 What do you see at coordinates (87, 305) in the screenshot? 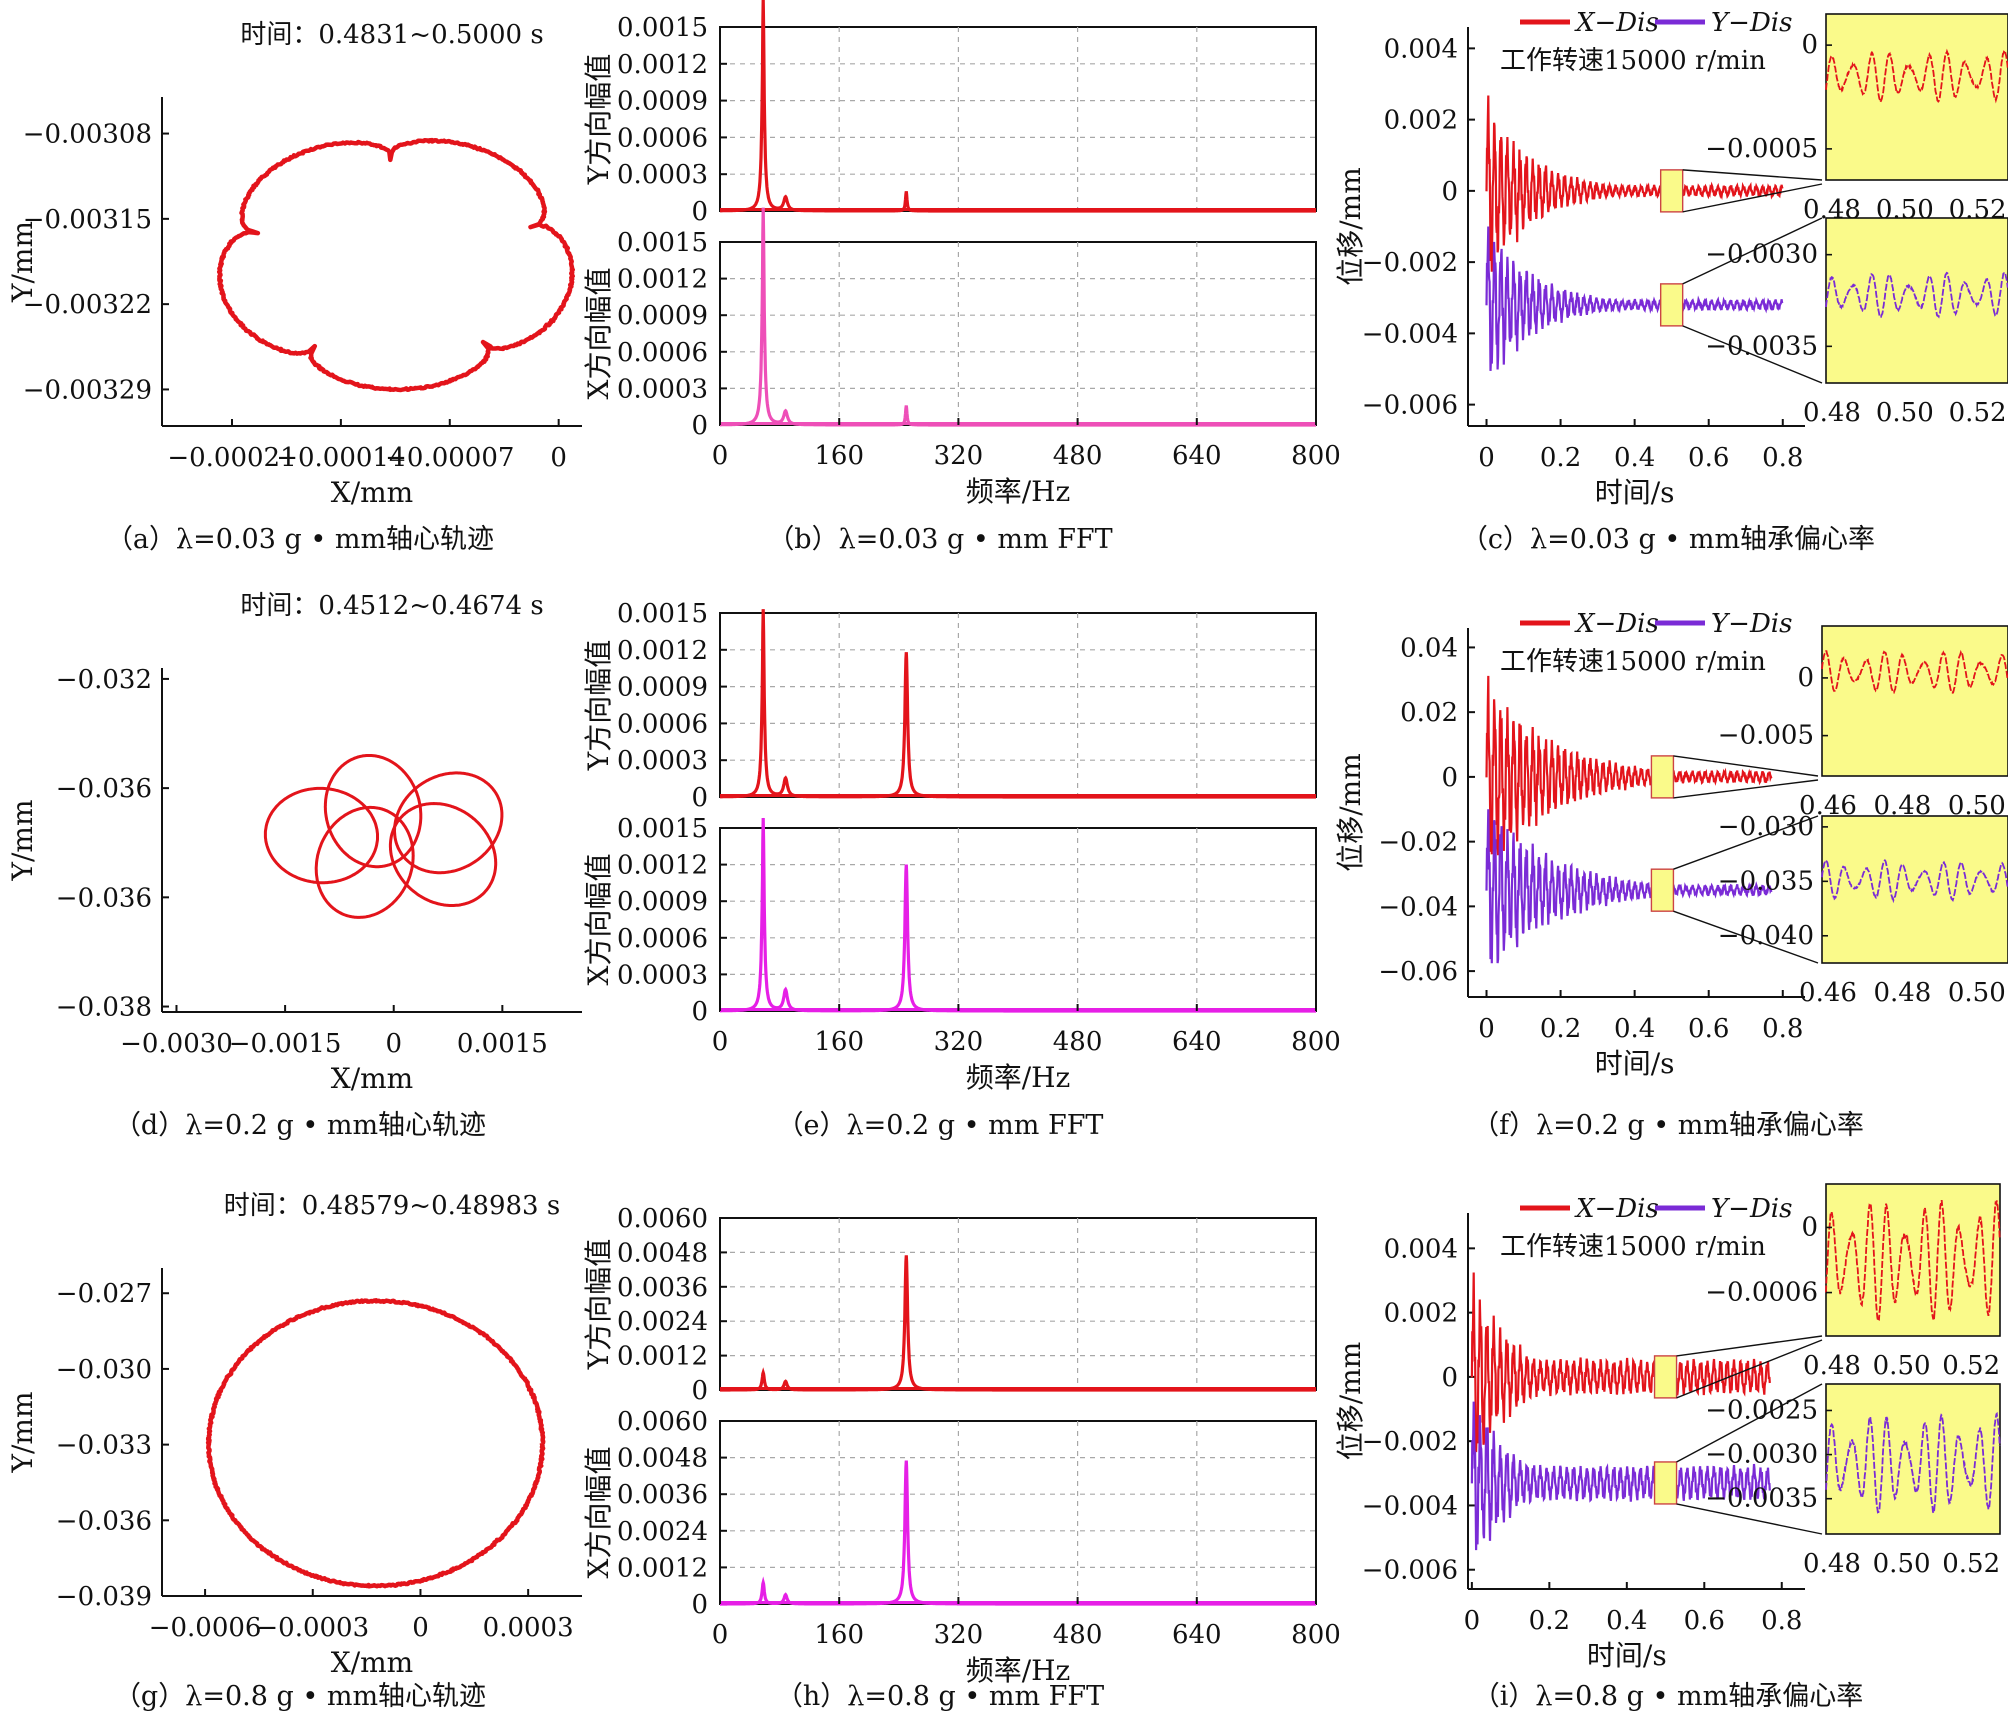
I see `y-tick-label: −0.00322` at bounding box center [87, 305].